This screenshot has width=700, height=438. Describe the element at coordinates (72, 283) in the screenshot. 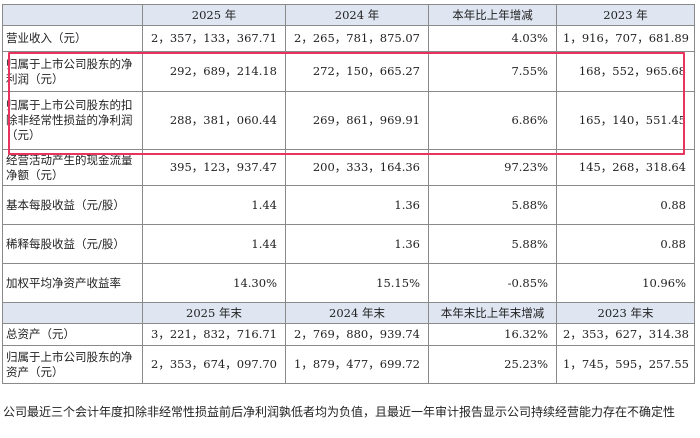

I see `row-label: 加权平均净资产收益率` at that location.